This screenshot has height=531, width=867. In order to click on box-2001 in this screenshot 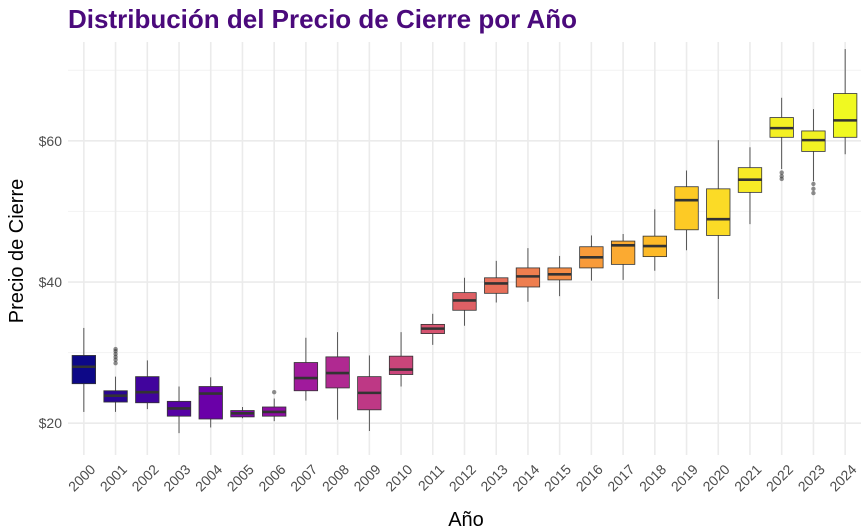, I will do `click(115, 379)`.